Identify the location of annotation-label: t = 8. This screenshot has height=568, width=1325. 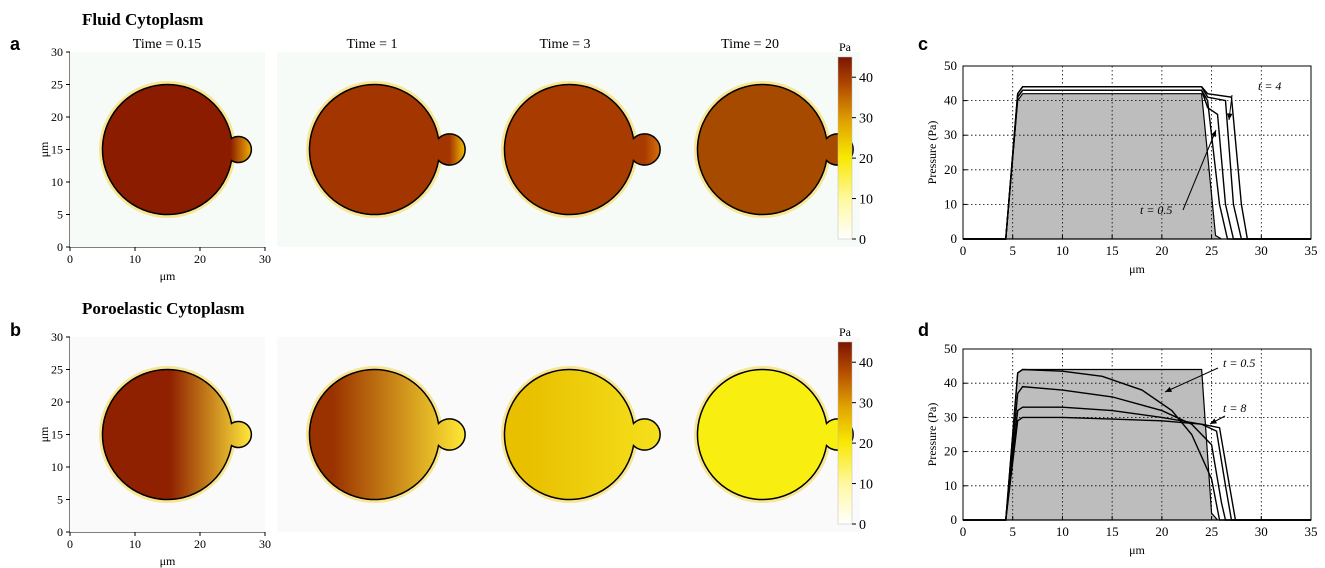
(1234, 408).